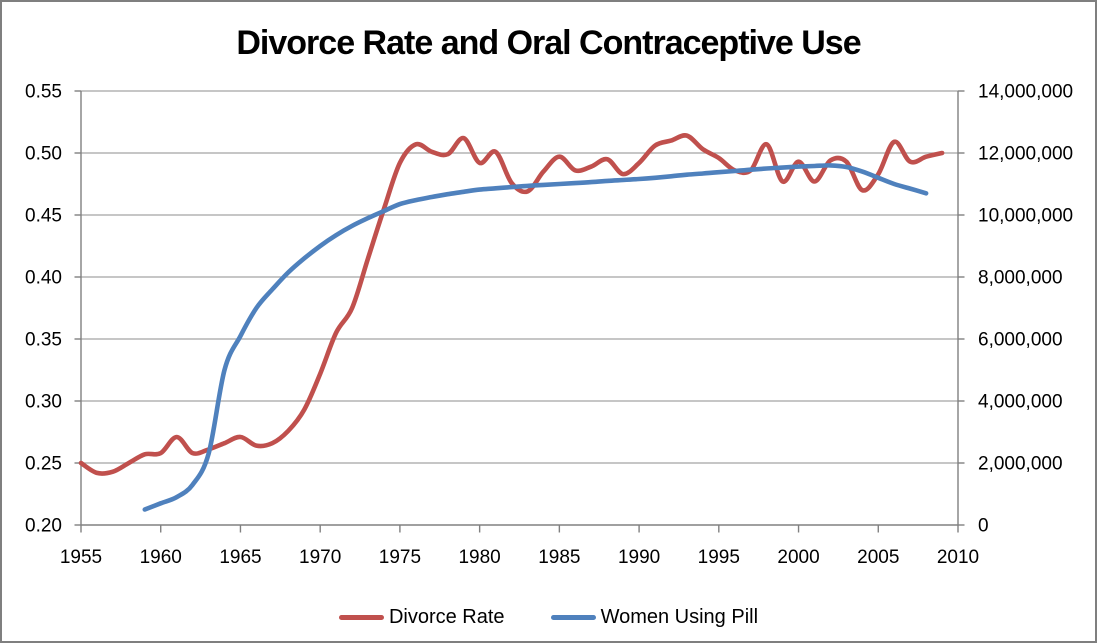 This screenshot has height=643, width=1097. Describe the element at coordinates (559, 557) in the screenshot. I see `x-tick-label: 1985` at that location.